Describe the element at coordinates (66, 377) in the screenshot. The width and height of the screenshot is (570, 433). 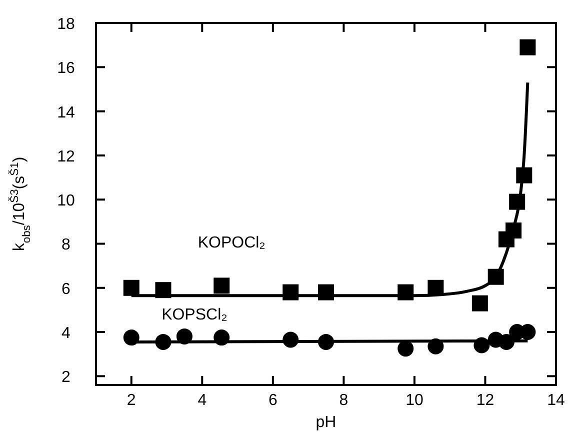
I see `y-tick-label: 2` at that location.